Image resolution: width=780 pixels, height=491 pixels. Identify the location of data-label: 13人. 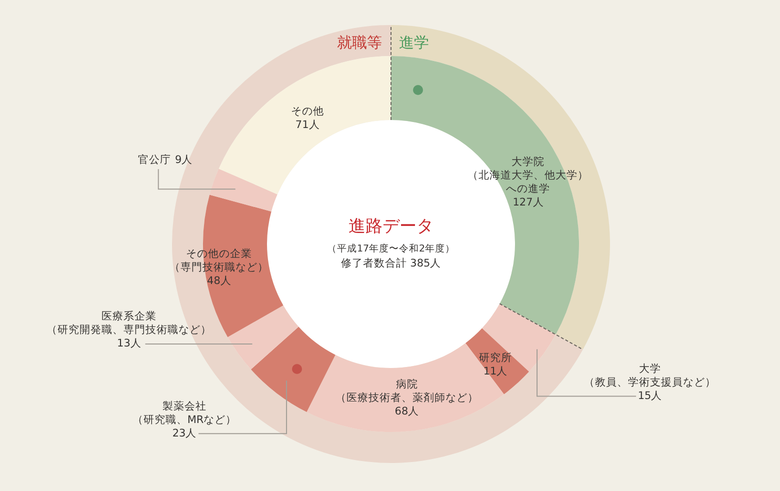
(129, 344).